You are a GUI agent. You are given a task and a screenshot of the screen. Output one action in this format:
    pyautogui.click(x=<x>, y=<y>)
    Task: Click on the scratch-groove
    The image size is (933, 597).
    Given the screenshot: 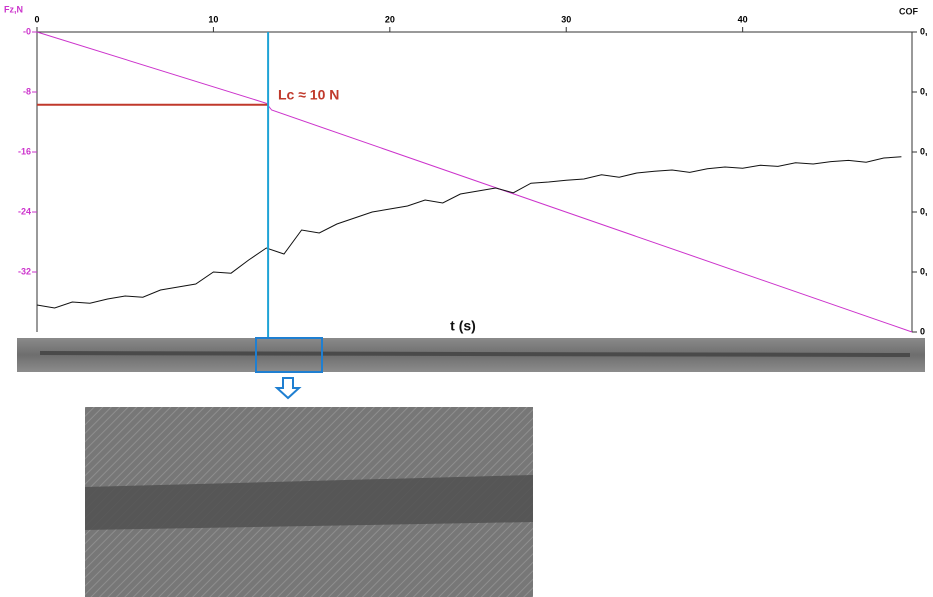 What is the action you would take?
    pyautogui.click(x=475, y=354)
    